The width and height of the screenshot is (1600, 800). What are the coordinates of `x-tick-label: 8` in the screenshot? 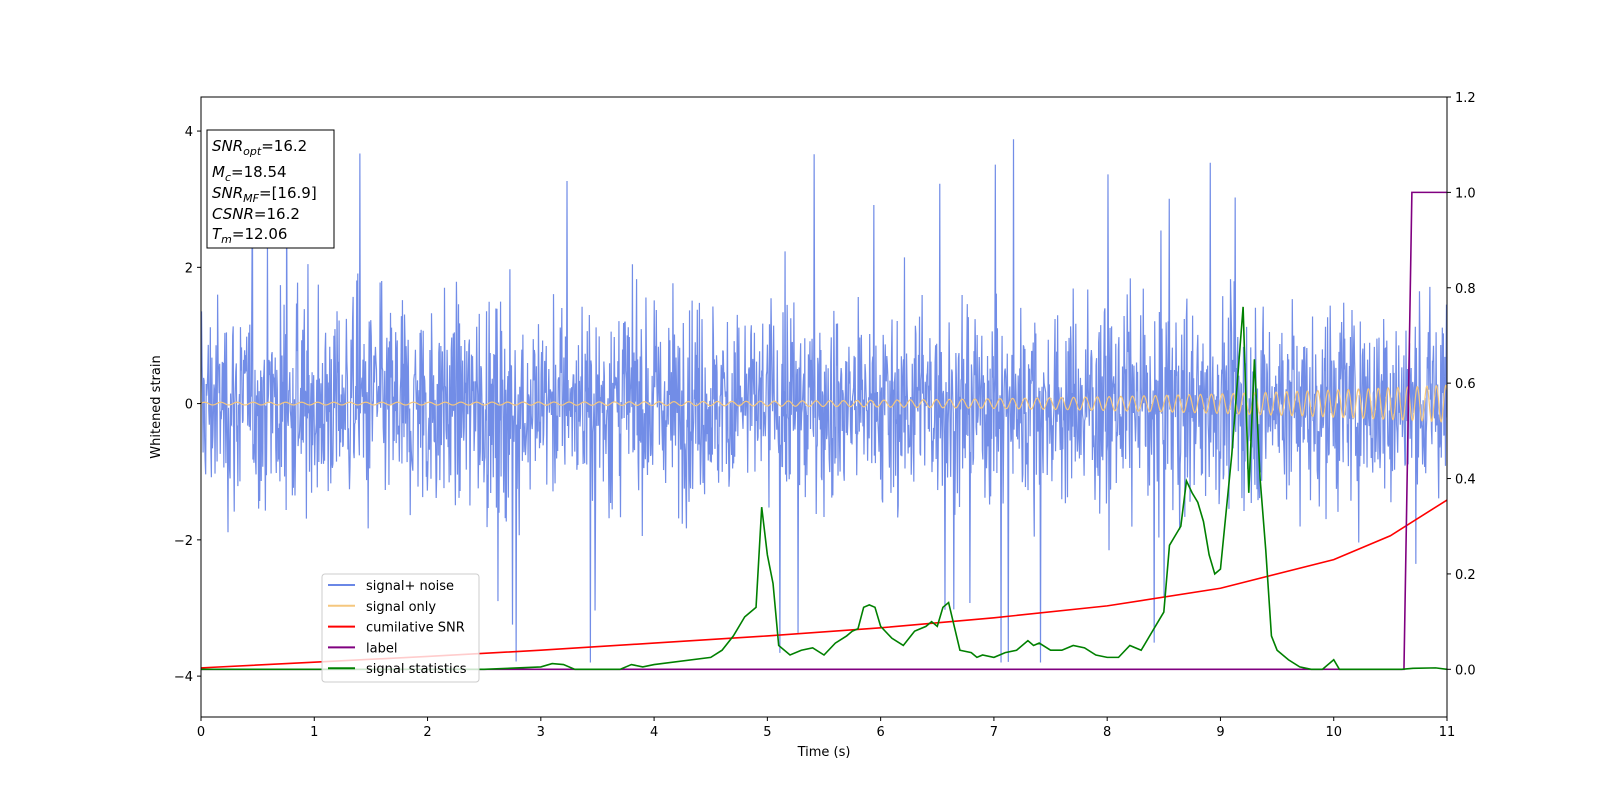 It's located at (1107, 732).